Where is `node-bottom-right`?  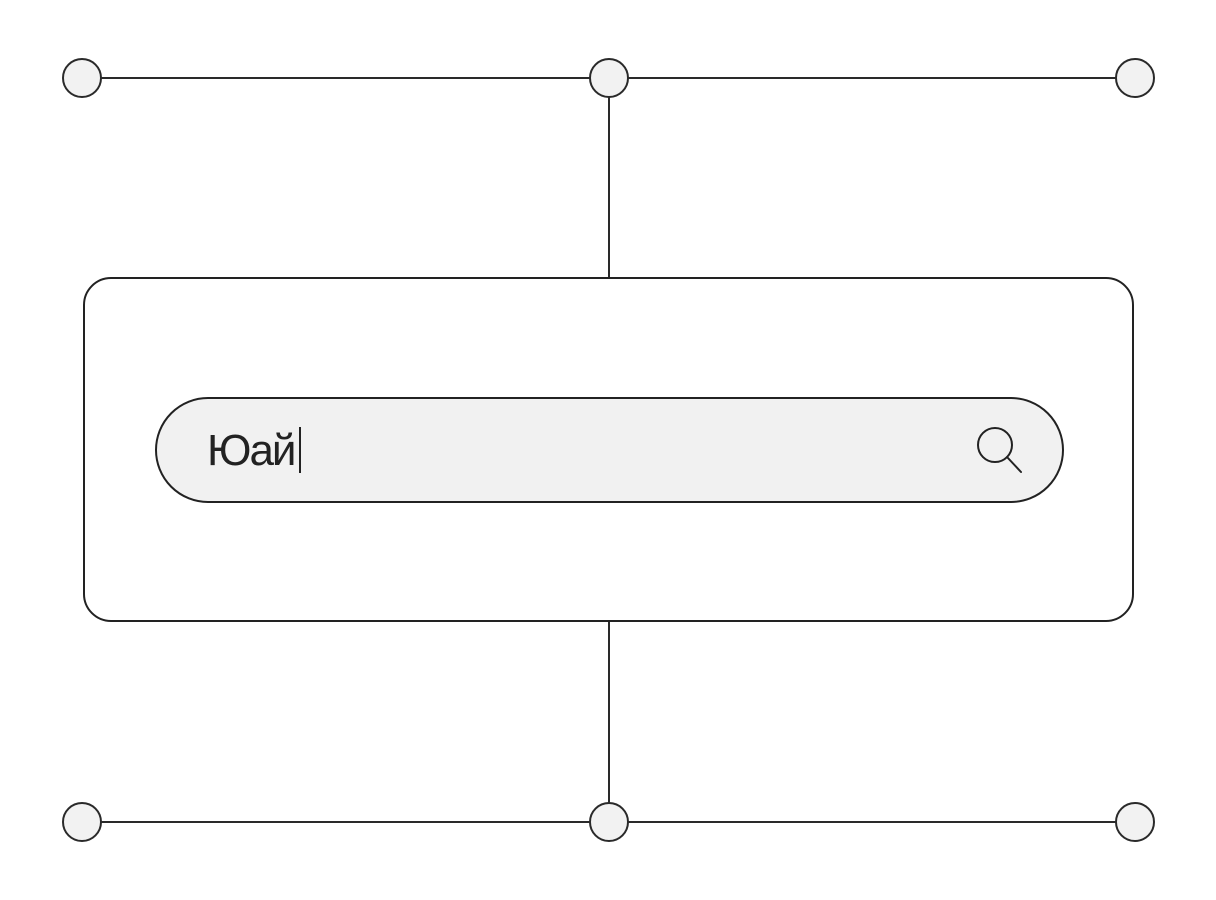 node-bottom-right is located at coordinates (1135, 822).